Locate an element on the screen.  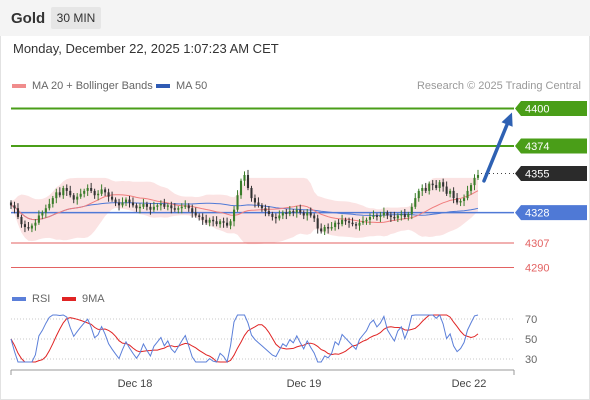
rsi-label: RSI is located at coordinates (41, 299).